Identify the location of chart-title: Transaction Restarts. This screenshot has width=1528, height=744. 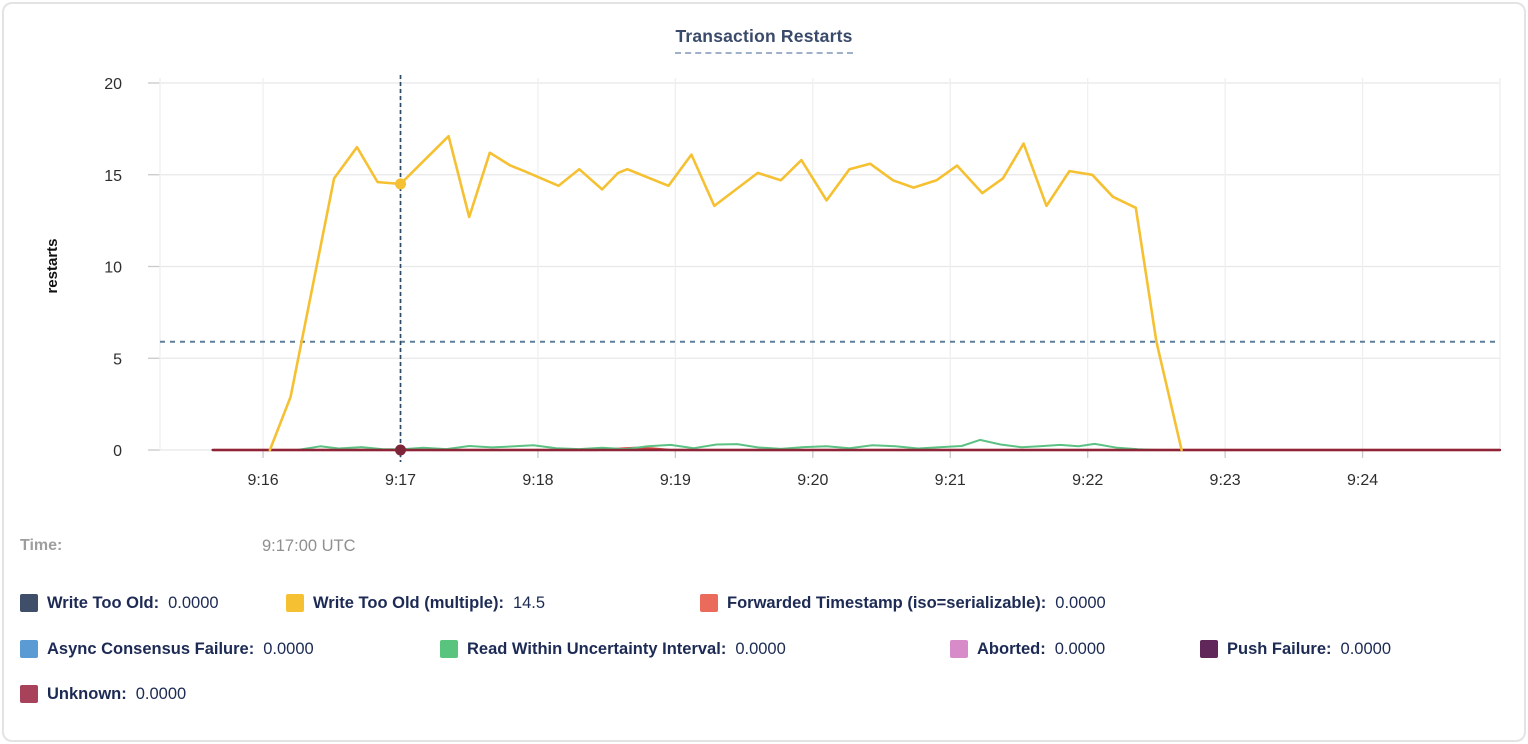
(764, 40).